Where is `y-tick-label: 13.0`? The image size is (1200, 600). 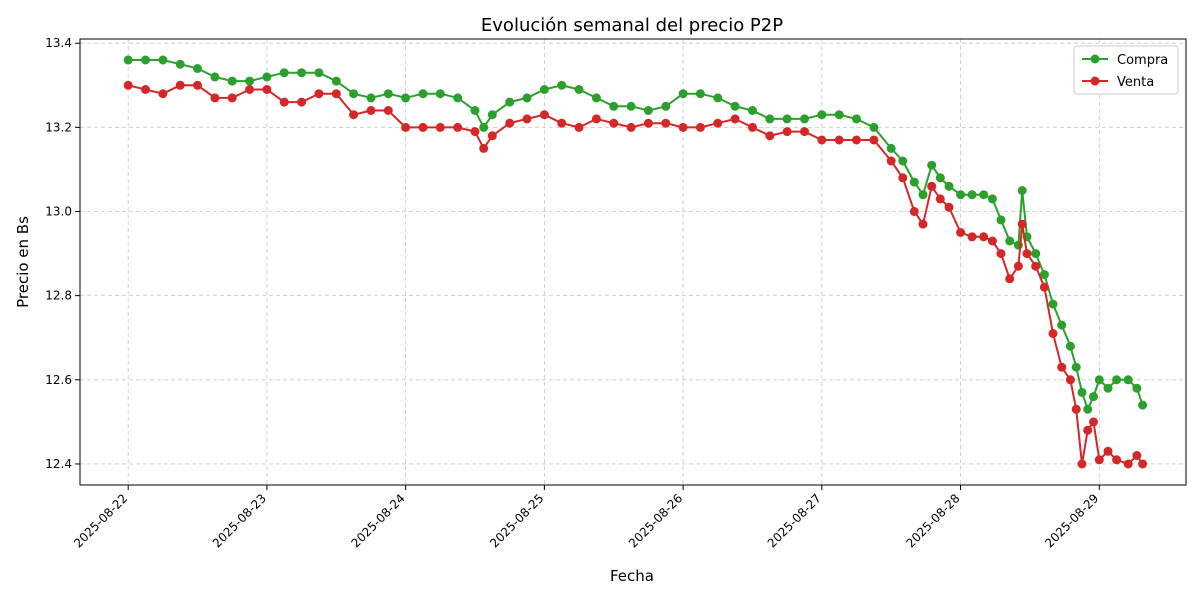
y-tick-label: 13.0 is located at coordinates (58, 212).